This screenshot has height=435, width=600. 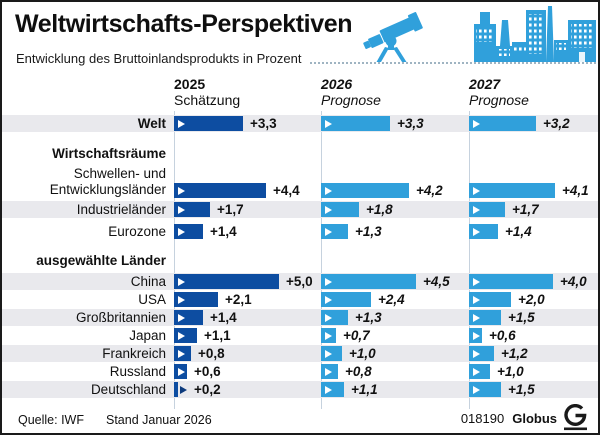 I want to click on bar-group-2027: +4,0, so click(x=528, y=281).